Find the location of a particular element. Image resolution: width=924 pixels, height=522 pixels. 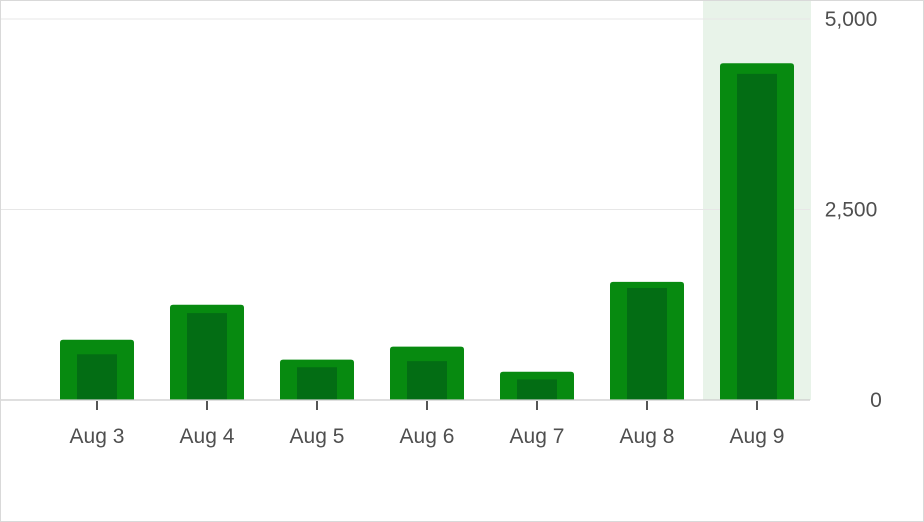

x-tick-label: Aug 6 is located at coordinates (427, 436).